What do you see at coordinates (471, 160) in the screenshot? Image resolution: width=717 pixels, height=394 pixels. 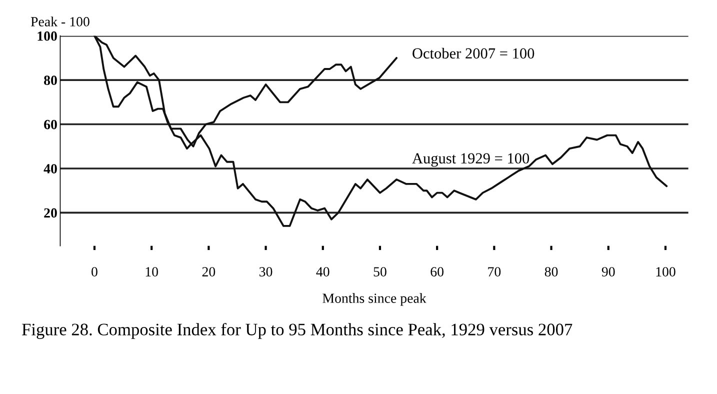 I see `annotation: August 1929 = 100` at bounding box center [471, 160].